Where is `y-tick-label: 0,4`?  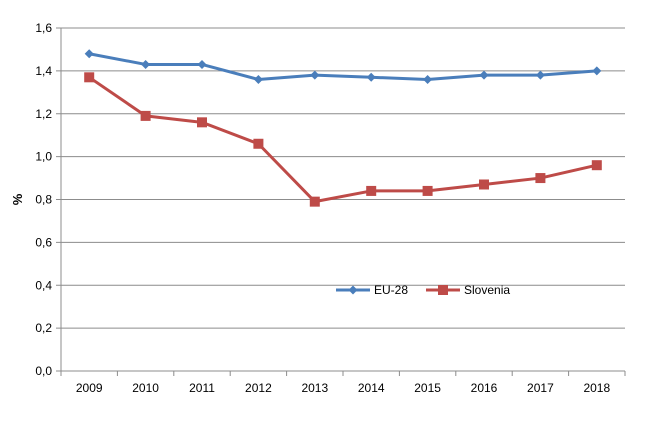 y-tick-label: 0,4 is located at coordinates (43, 285).